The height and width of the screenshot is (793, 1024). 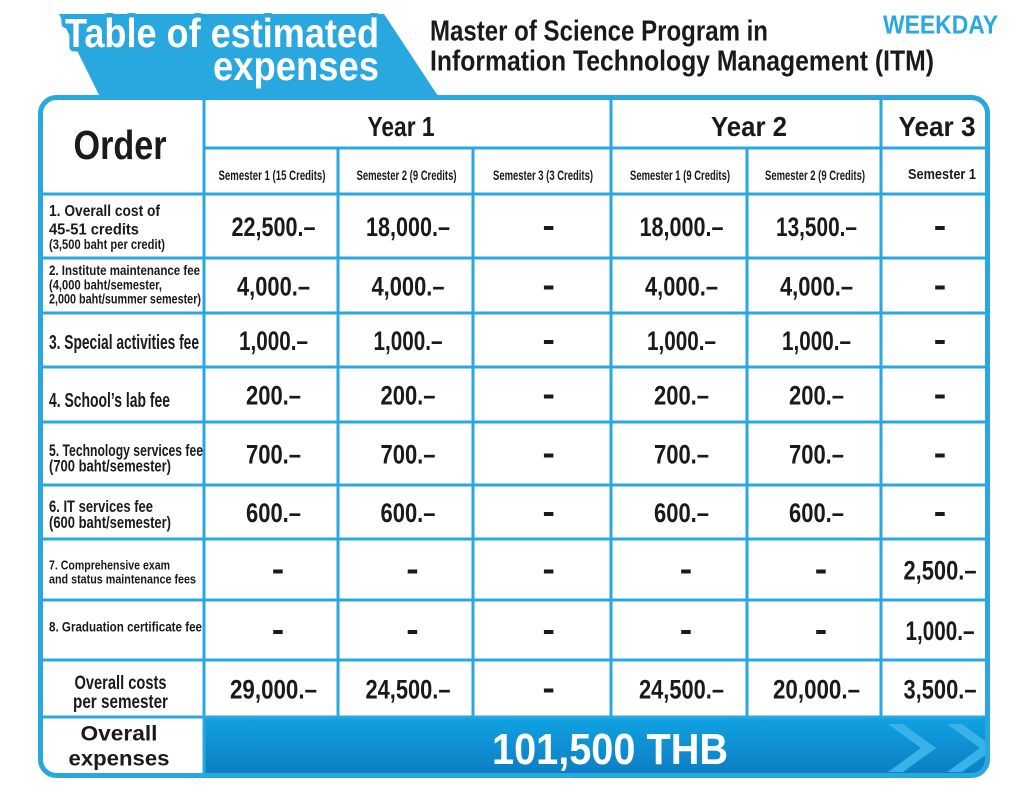 I want to click on svg-text: WEEKDAY, so click(x=940, y=25).